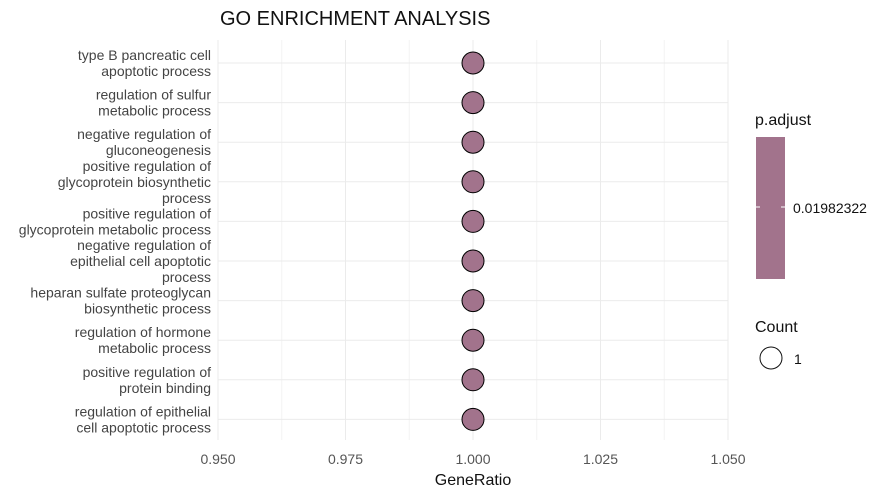 The height and width of the screenshot is (503, 888). What do you see at coordinates (811, 241) in the screenshot?
I see `legend: p.adjust 0.01982322 Count 1` at bounding box center [811, 241].